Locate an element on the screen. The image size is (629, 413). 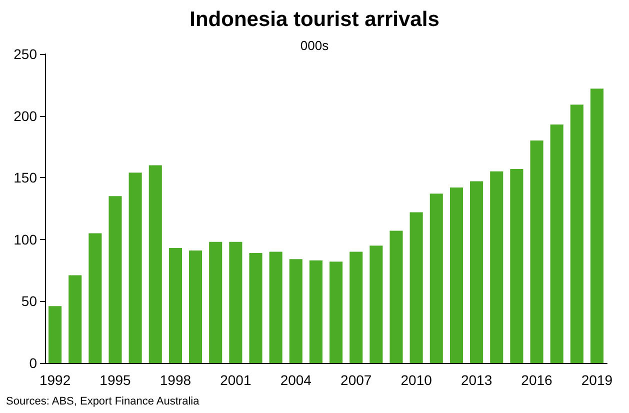
x-tick-label: 2010 is located at coordinates (416, 380).